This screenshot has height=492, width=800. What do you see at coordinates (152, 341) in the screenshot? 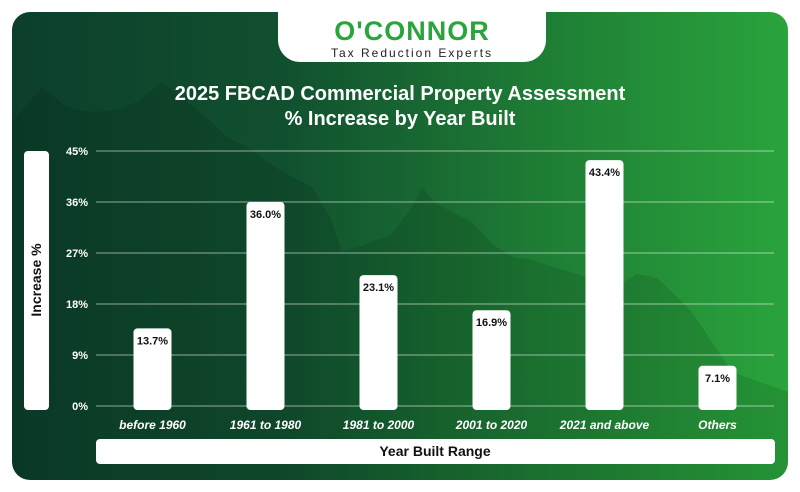
I see `bar-value-label: 13.7%` at bounding box center [152, 341].